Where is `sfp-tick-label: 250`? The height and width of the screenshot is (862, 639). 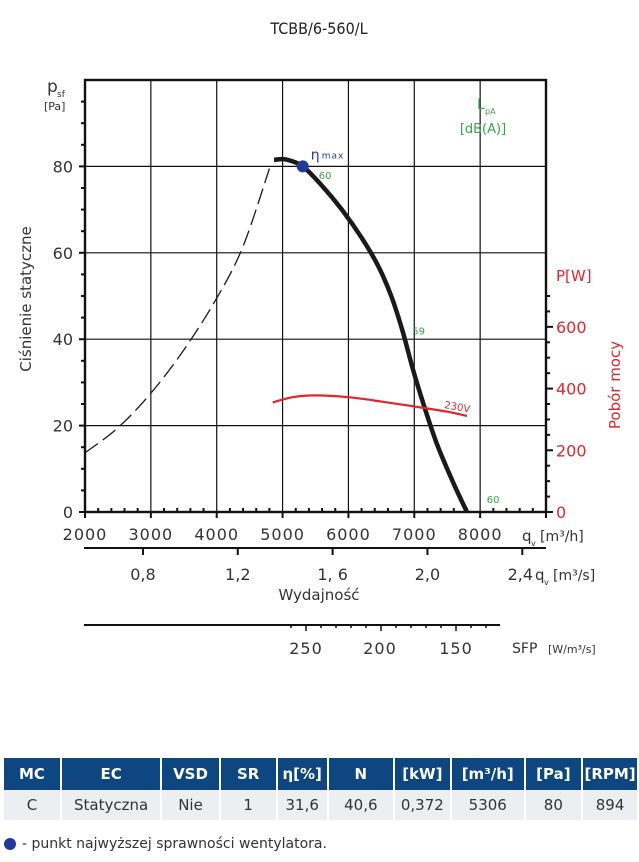
sfp-tick-label: 250 is located at coordinates (306, 648).